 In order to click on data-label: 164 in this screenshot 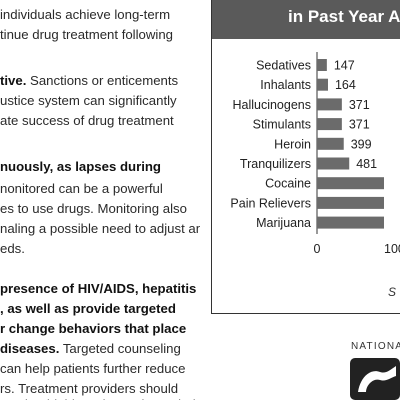, I will do `click(345, 85)`.